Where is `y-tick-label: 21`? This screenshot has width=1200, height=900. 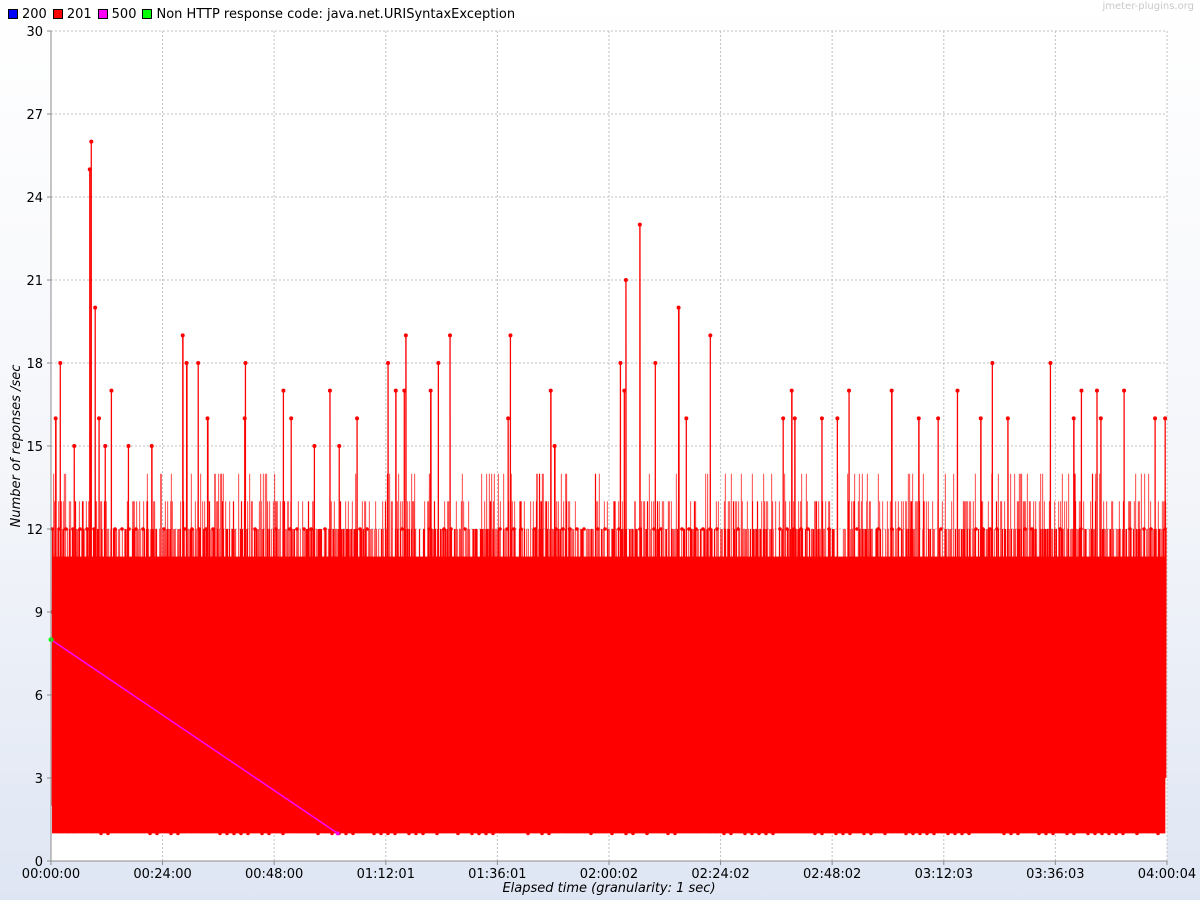
y-tick-label: 21 is located at coordinates (34, 281).